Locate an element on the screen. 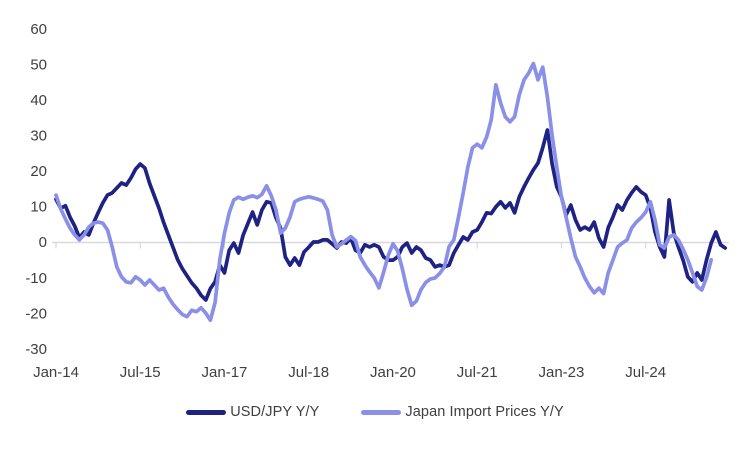 The width and height of the screenshot is (750, 450). import-prices-line-swatch is located at coordinates (381, 412).